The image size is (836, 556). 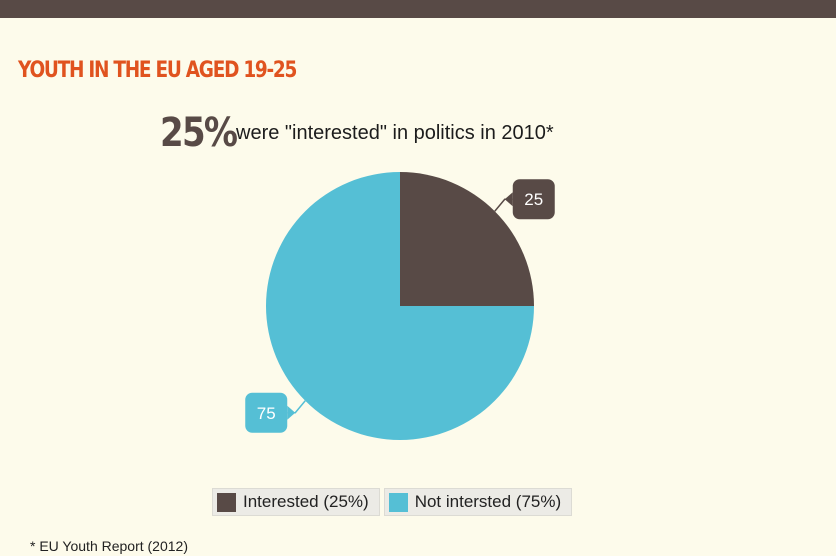 I want to click on data-label-not-interested: 75, so click(x=266, y=413).